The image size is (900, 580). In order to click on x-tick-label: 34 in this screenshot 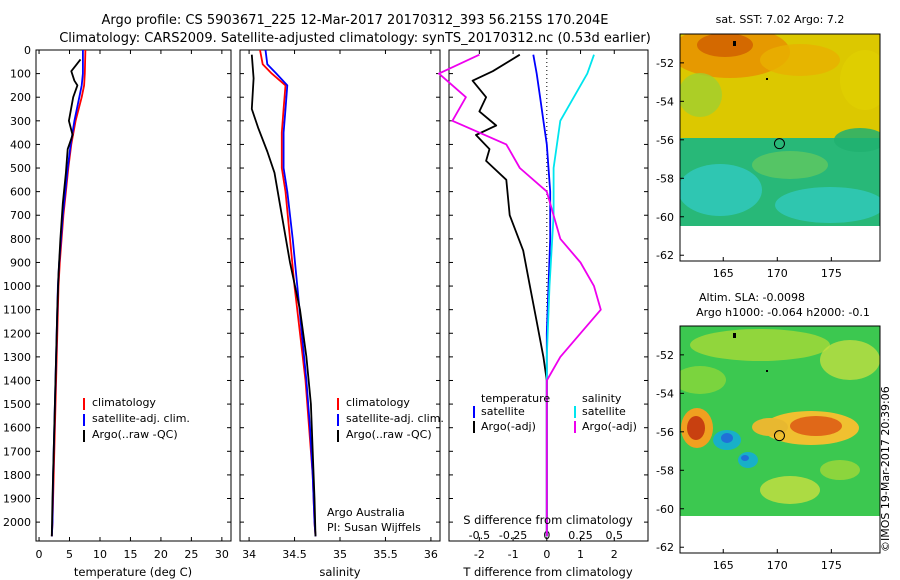, I will do `click(249, 554)`.